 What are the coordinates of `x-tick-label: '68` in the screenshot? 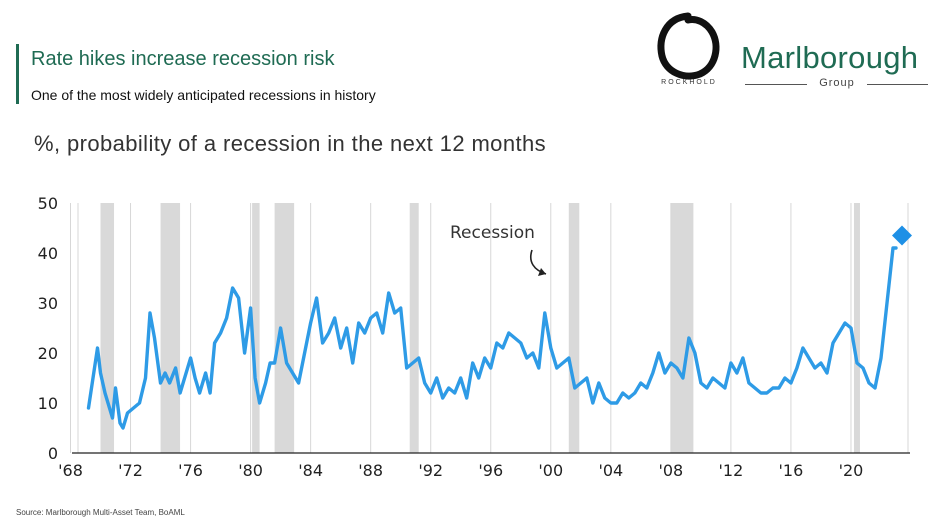 It's located at (70, 470).